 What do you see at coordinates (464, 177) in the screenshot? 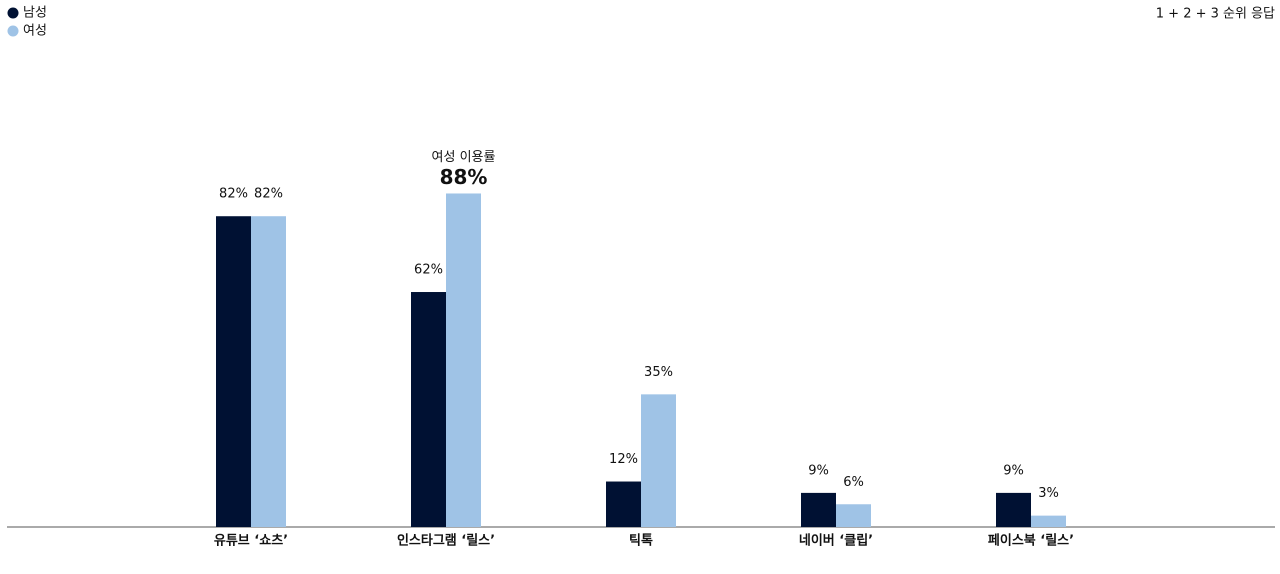
I see `highlight-value-label: 88%` at bounding box center [464, 177].